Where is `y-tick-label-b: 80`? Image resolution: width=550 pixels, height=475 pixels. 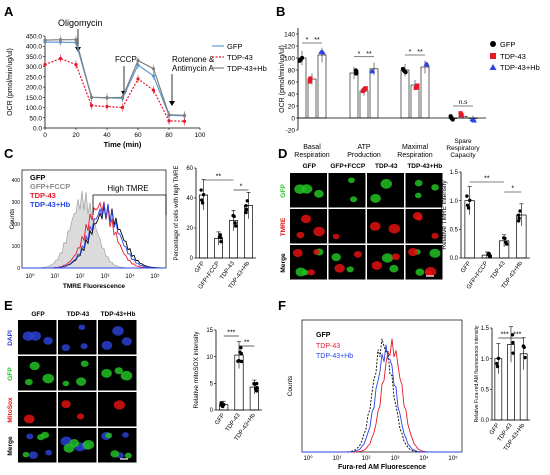
y-tick-label-b: 80 is located at coordinates (292, 70).